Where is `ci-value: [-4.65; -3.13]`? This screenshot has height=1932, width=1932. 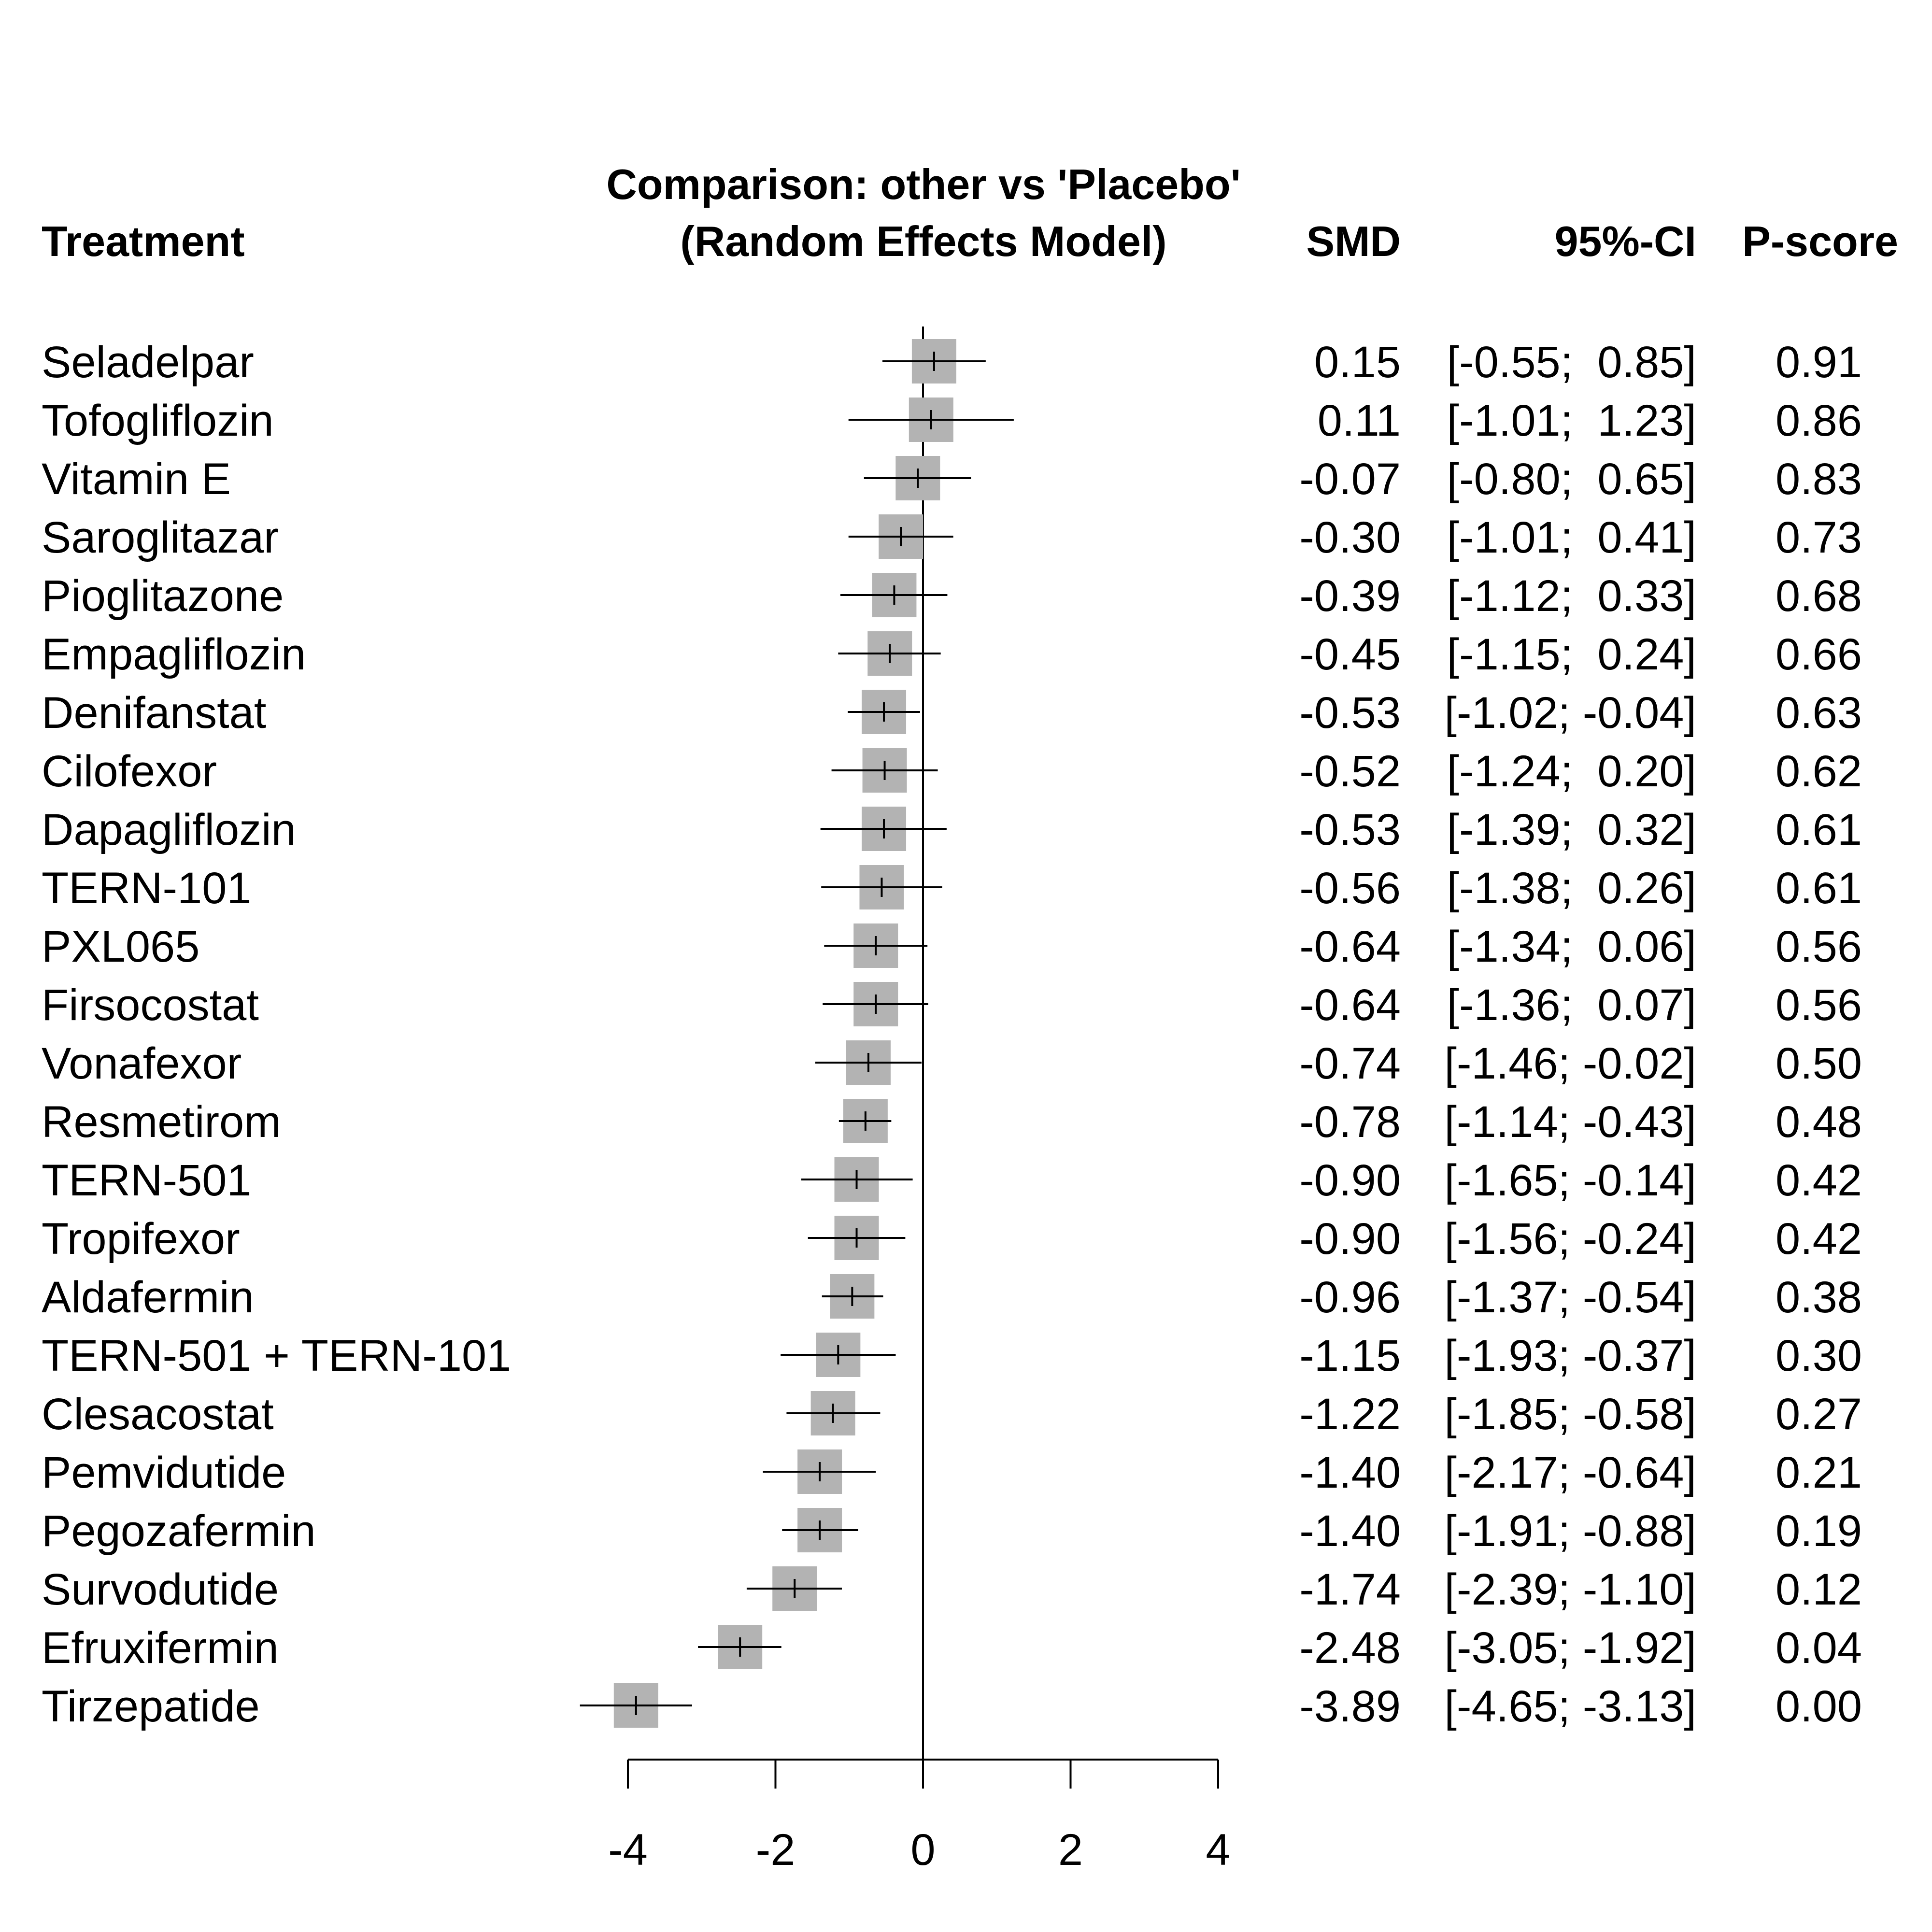
ci-value: [-4.65; -3.13] is located at coordinates (1570, 1706).